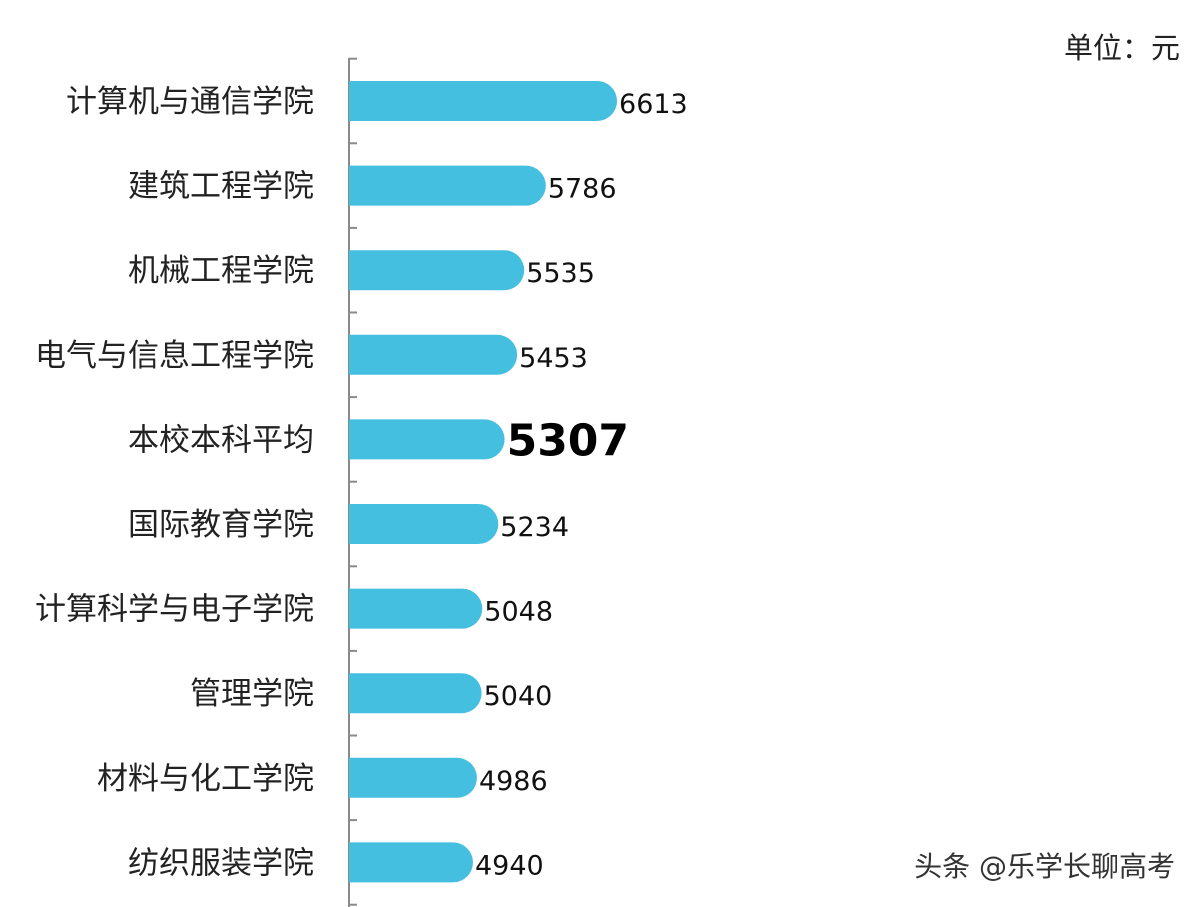 The width and height of the screenshot is (1200, 907). What do you see at coordinates (582, 189) in the screenshot?
I see `data-label: 5786` at bounding box center [582, 189].